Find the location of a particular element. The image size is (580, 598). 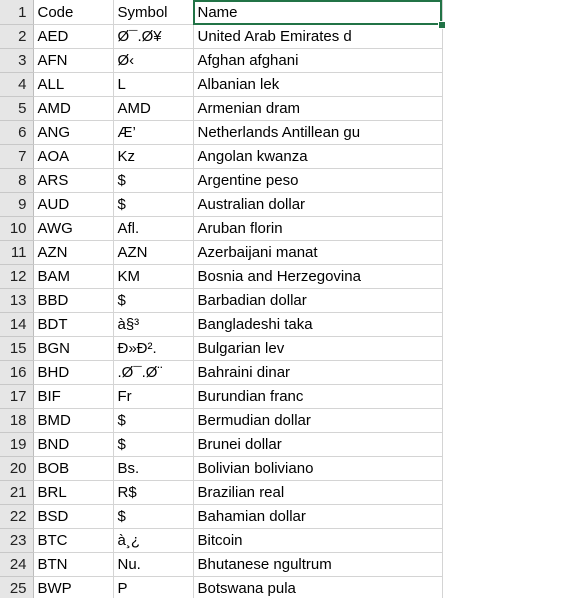

cell-code: BHD is located at coordinates (73, 372).